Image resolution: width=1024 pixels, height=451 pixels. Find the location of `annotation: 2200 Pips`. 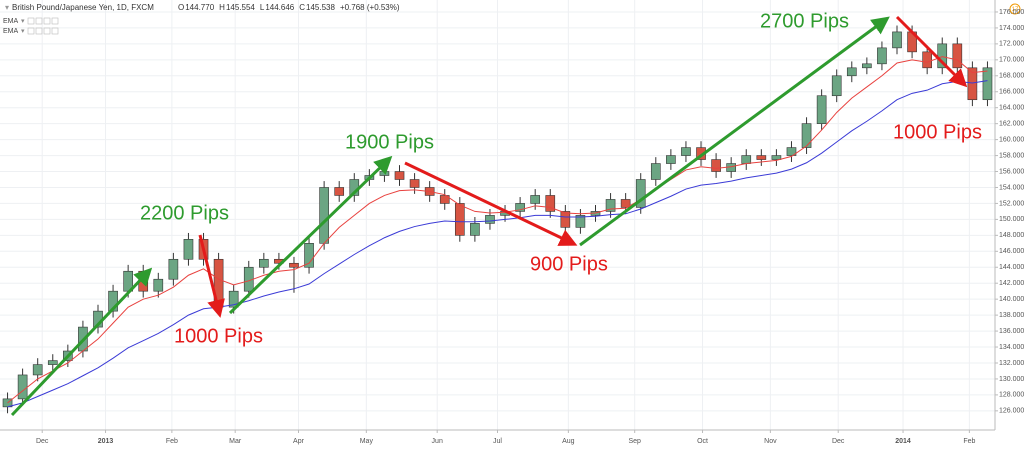

annotation: 2200 Pips is located at coordinates (184, 213).